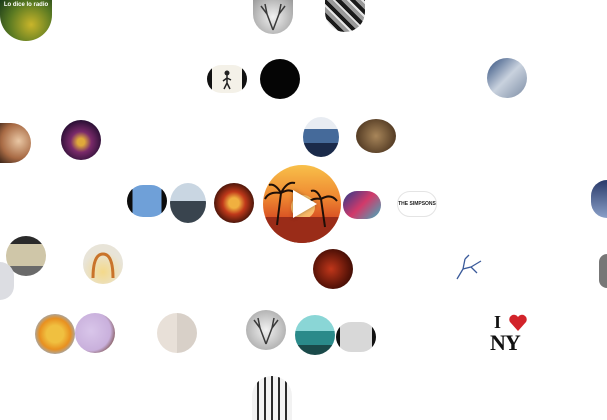 The image size is (607, 420). Describe the element at coordinates (7, 281) in the screenshot. I see `album-bubble-grey-left` at that location.